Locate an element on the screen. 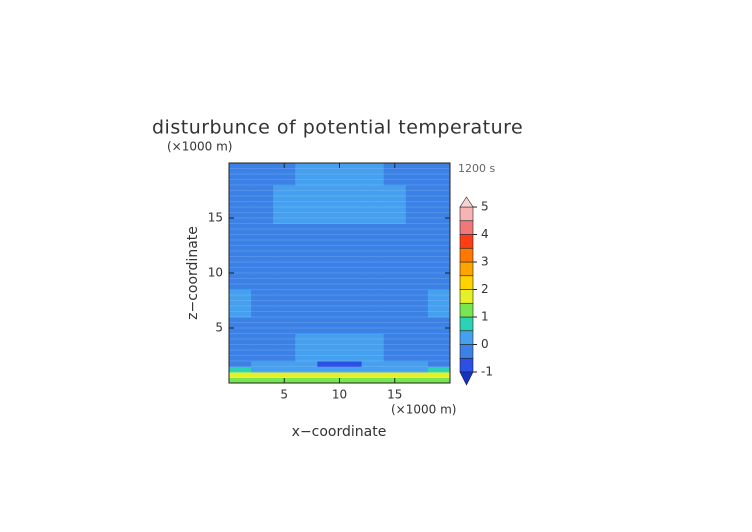 This screenshot has height=532, width=752. colorbar-under is located at coordinates (466, 378).